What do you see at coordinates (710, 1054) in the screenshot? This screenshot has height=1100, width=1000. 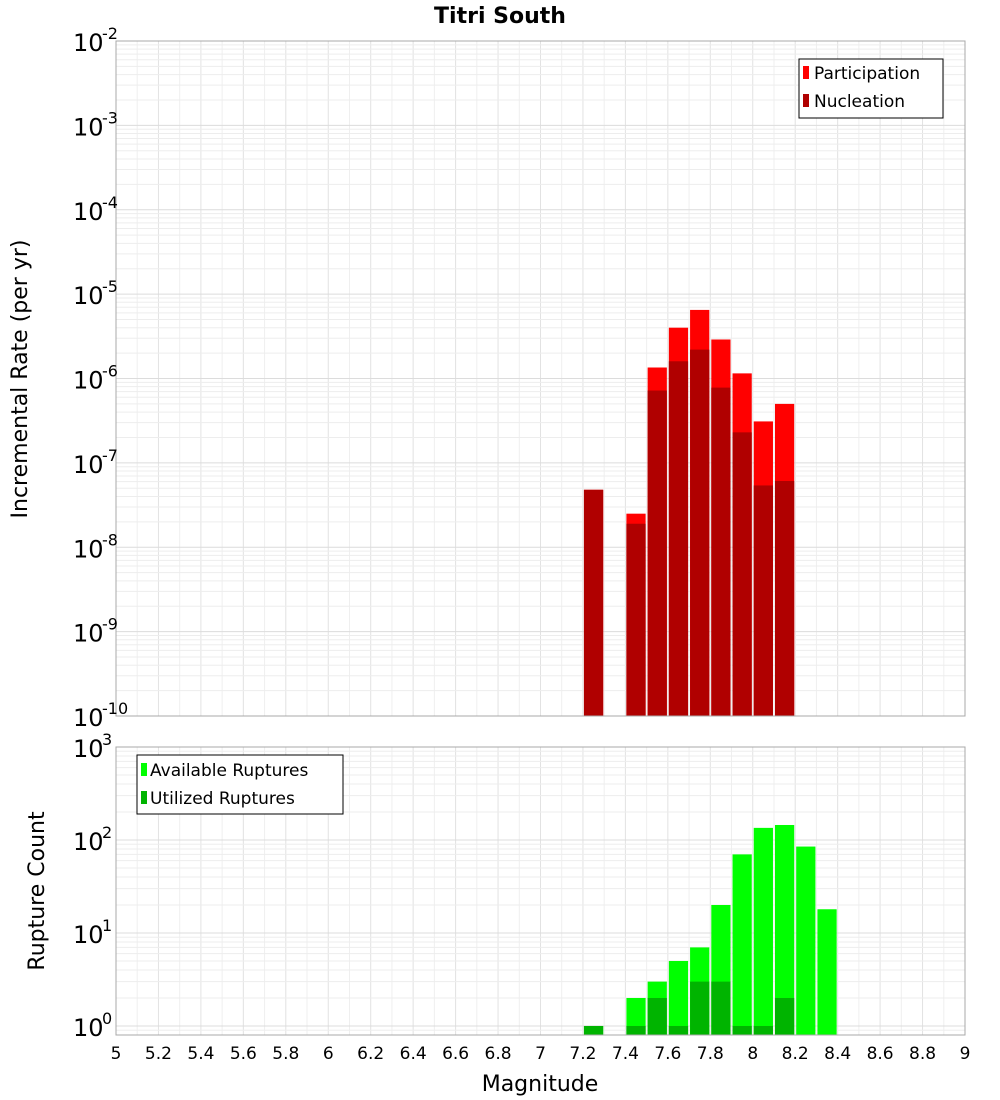 I see `x-tick-label: 7.8` at bounding box center [710, 1054].